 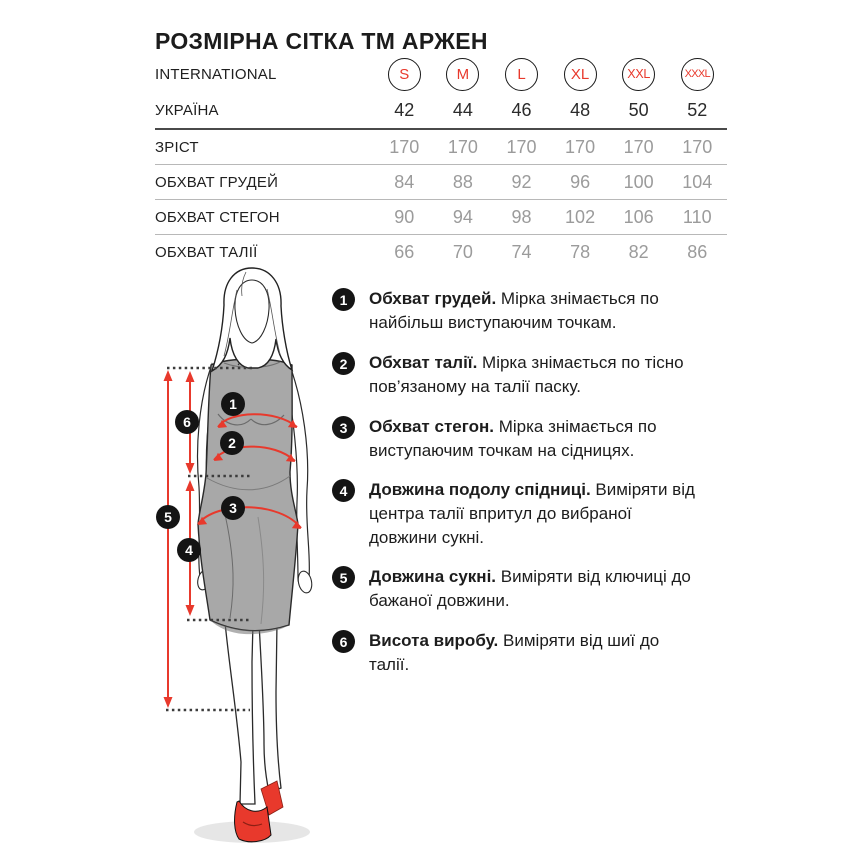 What do you see at coordinates (254, 453) in the screenshot?
I see `waist-girth-arrow` at bounding box center [254, 453].